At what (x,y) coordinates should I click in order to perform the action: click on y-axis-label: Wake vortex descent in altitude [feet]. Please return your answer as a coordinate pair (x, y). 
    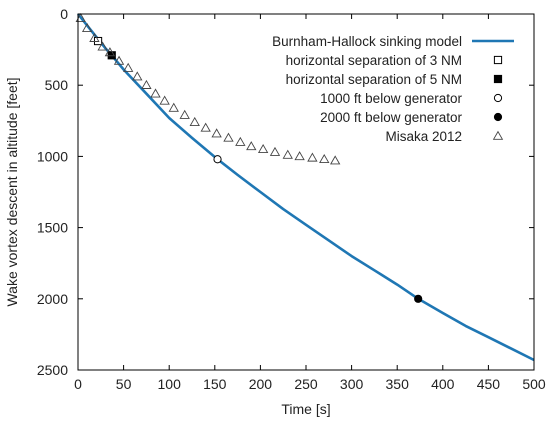
    Looking at the image, I should click on (12, 191).